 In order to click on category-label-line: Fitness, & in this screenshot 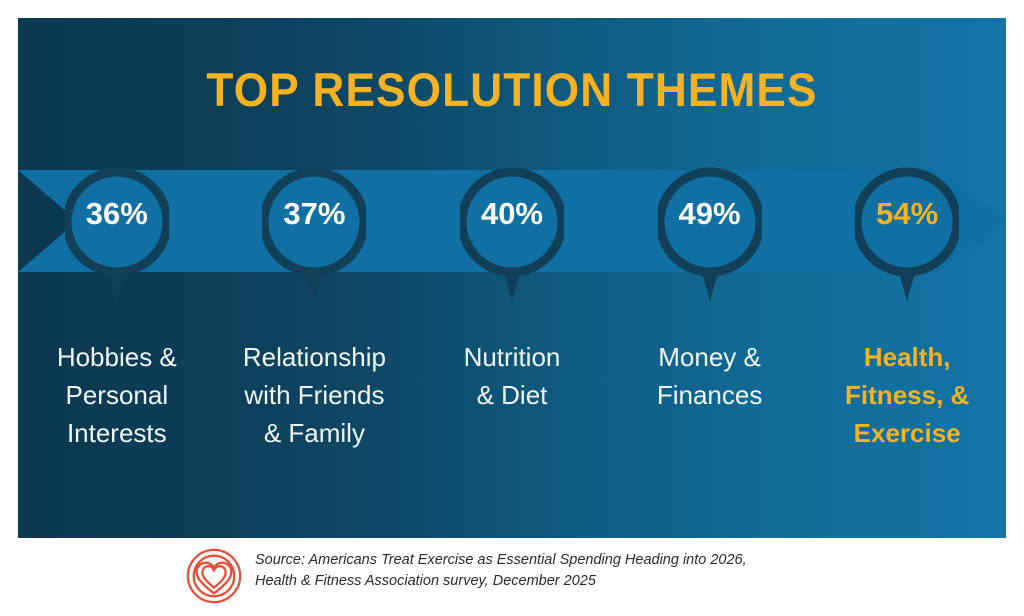, I will do `click(907, 395)`.